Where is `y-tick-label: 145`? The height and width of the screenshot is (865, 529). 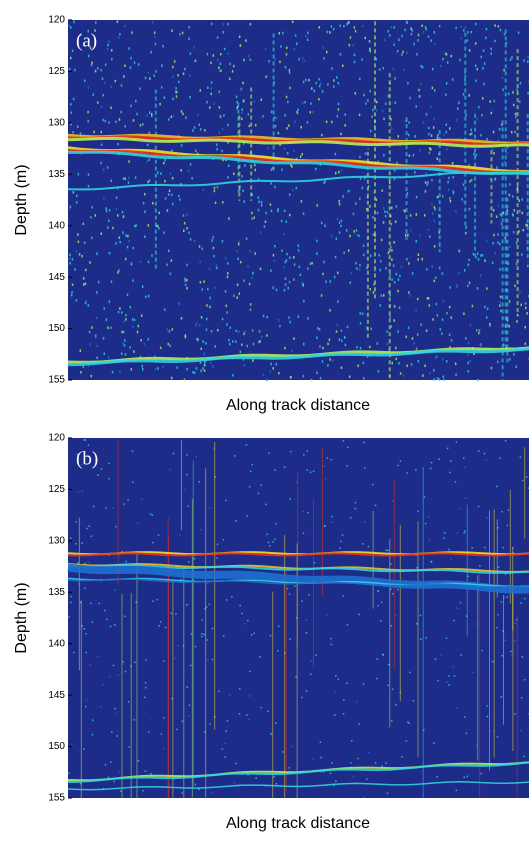 y-tick-label: 145 is located at coordinates (56, 695).